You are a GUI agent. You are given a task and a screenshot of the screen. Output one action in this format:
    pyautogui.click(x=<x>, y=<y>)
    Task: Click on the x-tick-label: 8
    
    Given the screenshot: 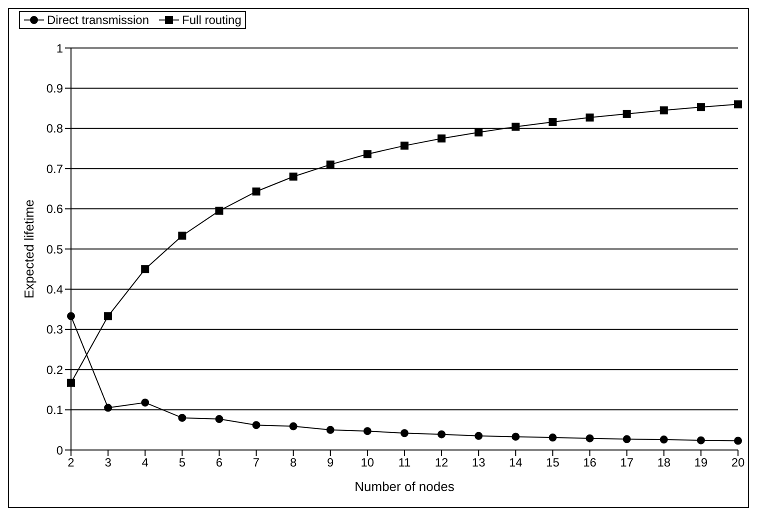 What is the action you would take?
    pyautogui.click(x=293, y=463)
    